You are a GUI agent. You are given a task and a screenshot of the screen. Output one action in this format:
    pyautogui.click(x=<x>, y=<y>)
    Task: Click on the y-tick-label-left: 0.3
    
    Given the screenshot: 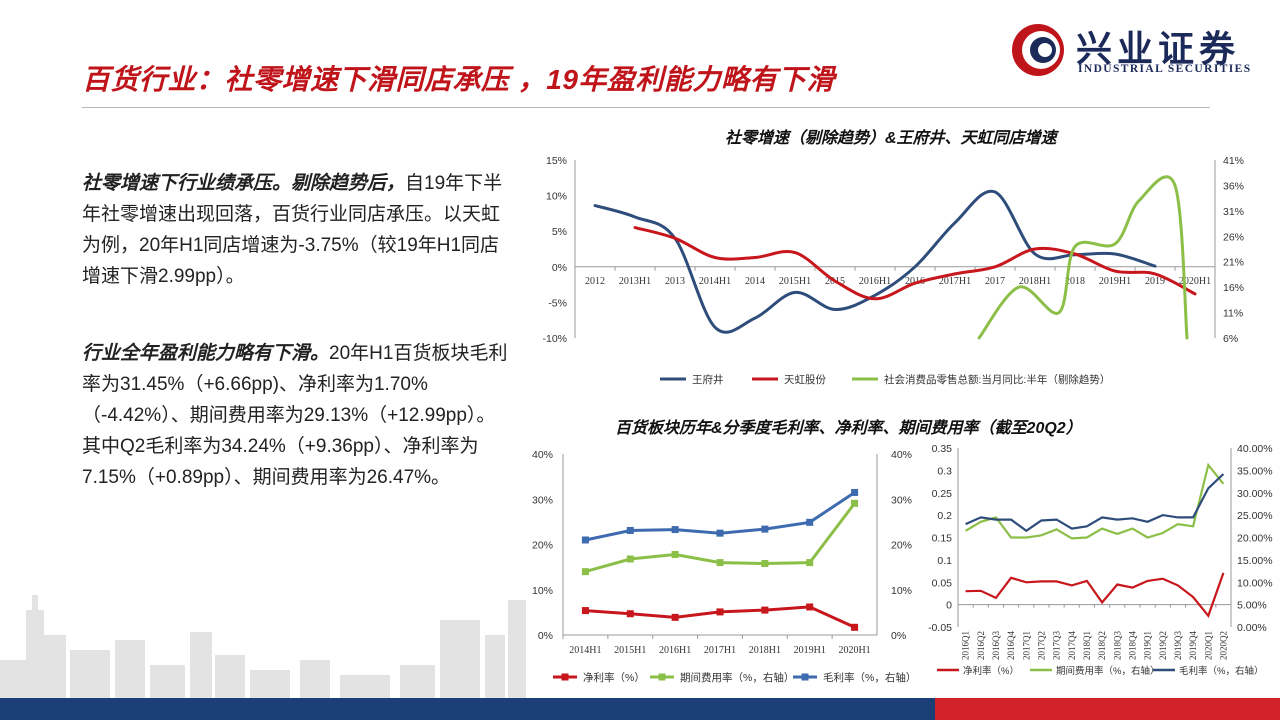 What is the action you would take?
    pyautogui.click(x=944, y=471)
    